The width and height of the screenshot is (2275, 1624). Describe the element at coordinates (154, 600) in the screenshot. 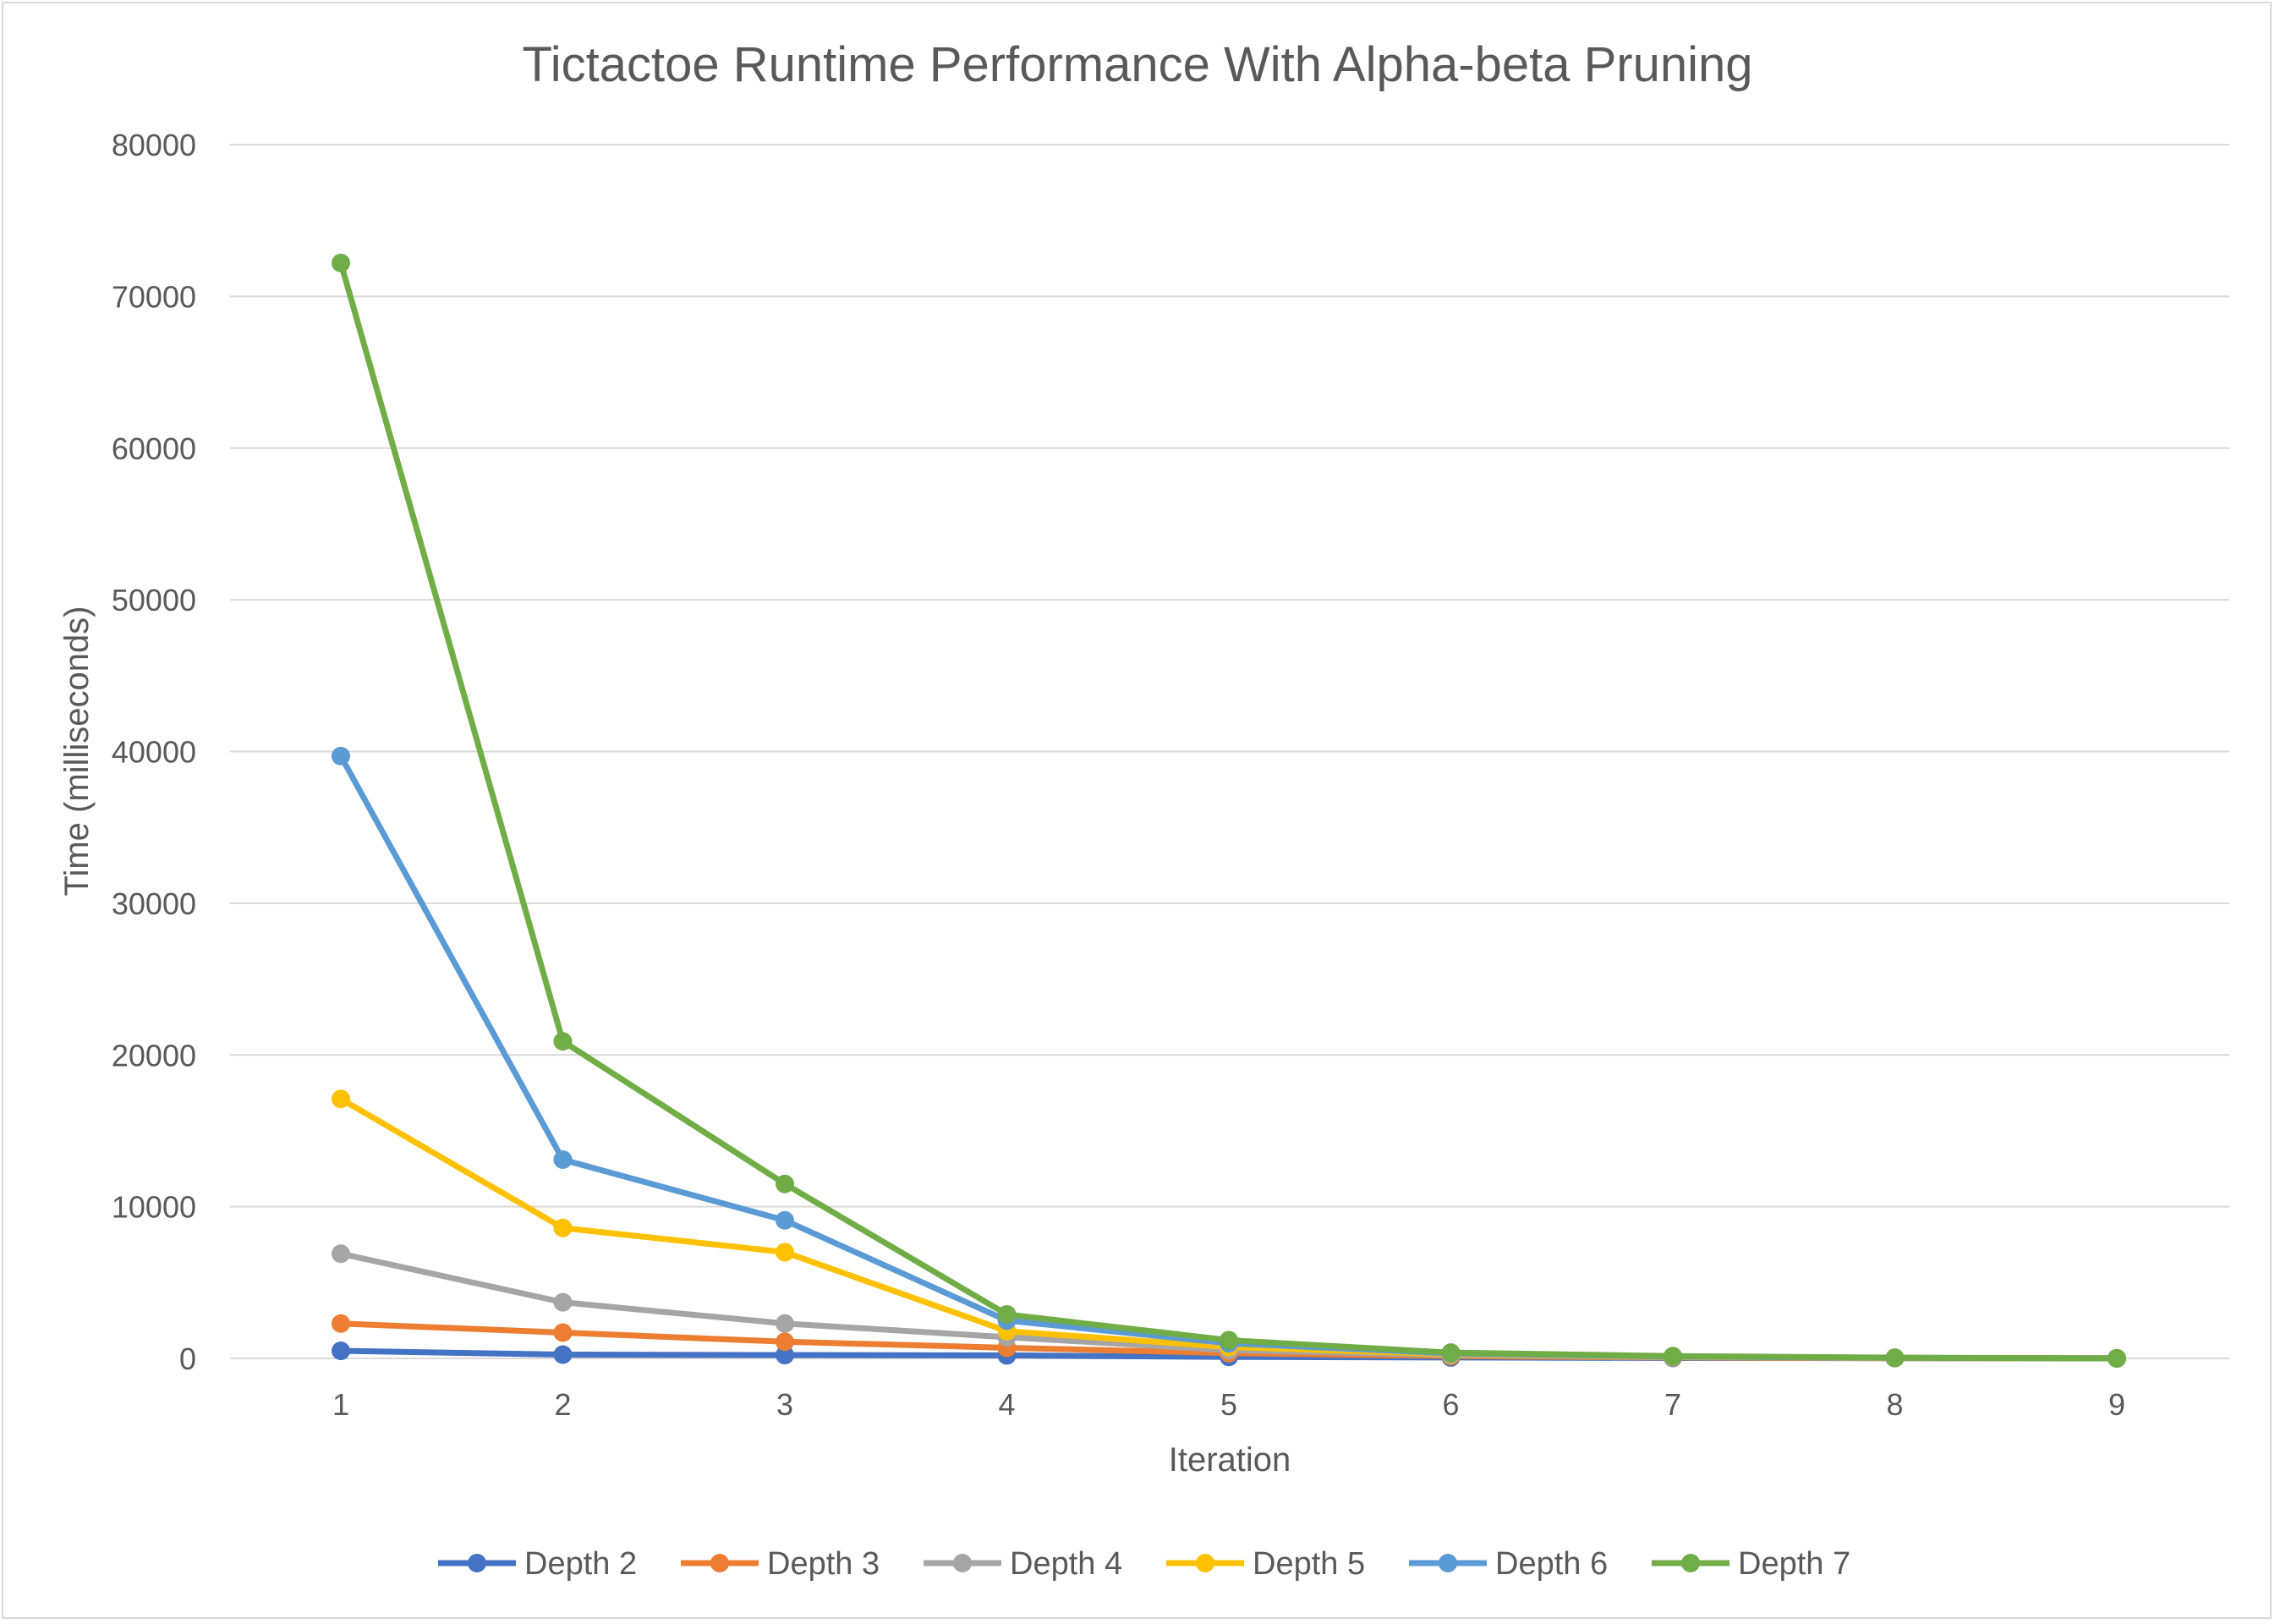

I see `y-tick-label: 50000` at that location.